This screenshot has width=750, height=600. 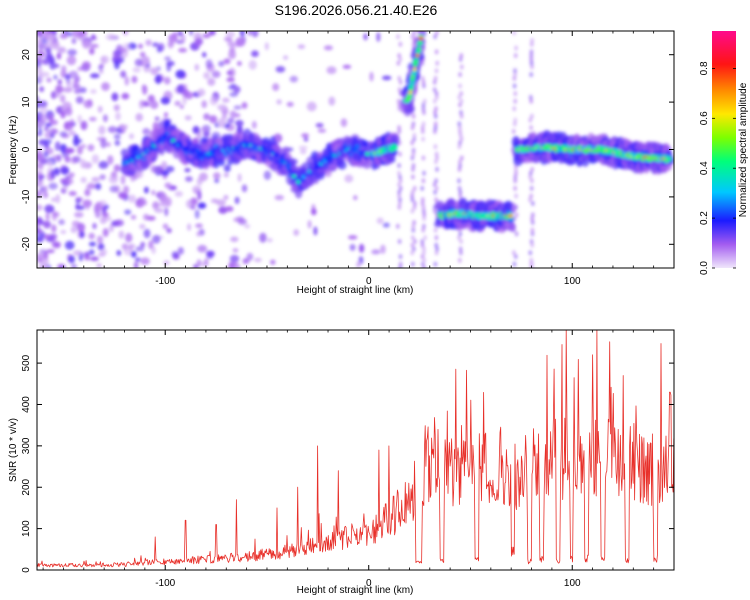 What do you see at coordinates (572, 583) in the screenshot?
I see `snr-xtick-label: 100` at bounding box center [572, 583].